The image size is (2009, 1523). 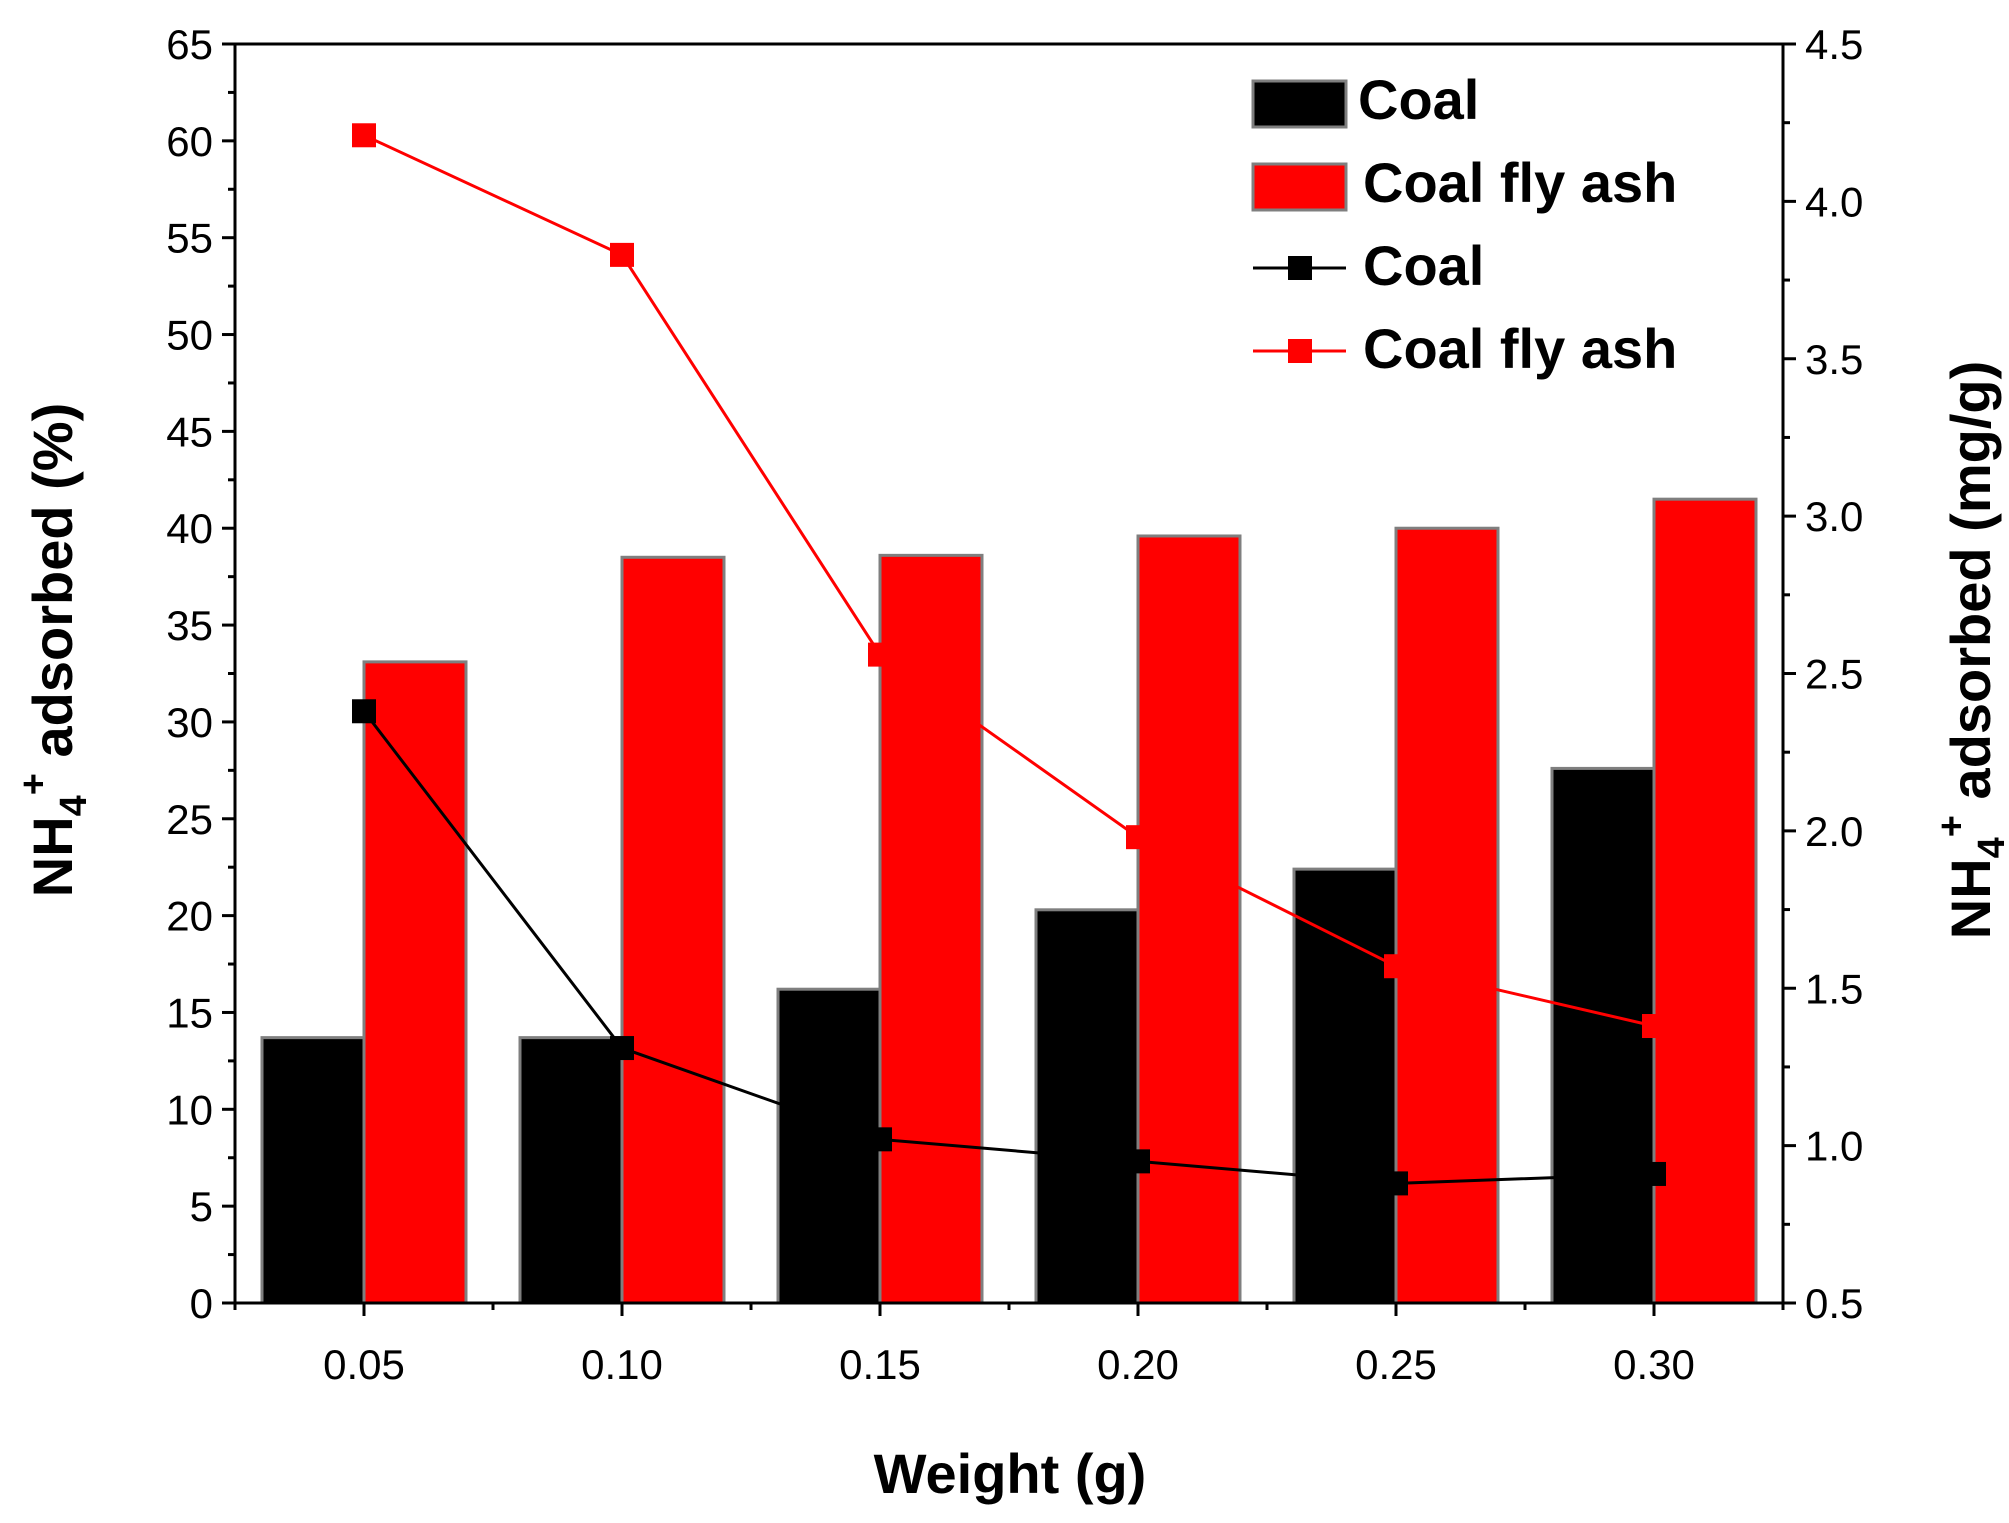 What do you see at coordinates (189, 722) in the screenshot?
I see `left-tick-label: 30` at bounding box center [189, 722].